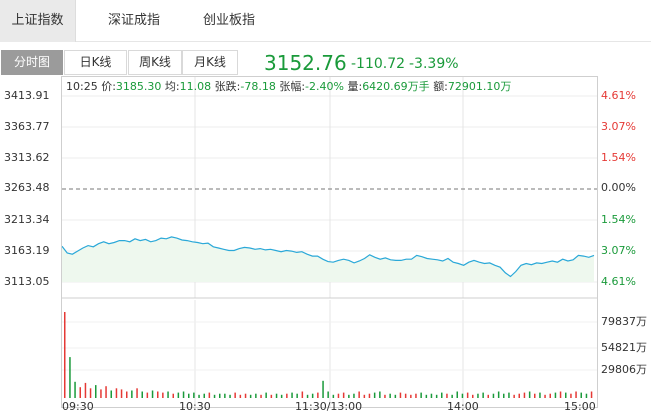  Describe the element at coordinates (329, 406) in the screenshot. I see `time-tick: 11:30/13:00` at that location.